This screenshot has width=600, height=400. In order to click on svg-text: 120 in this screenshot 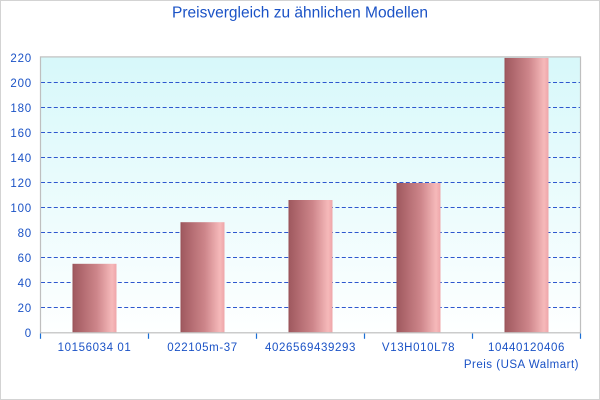, I will do `click(21, 184)`.